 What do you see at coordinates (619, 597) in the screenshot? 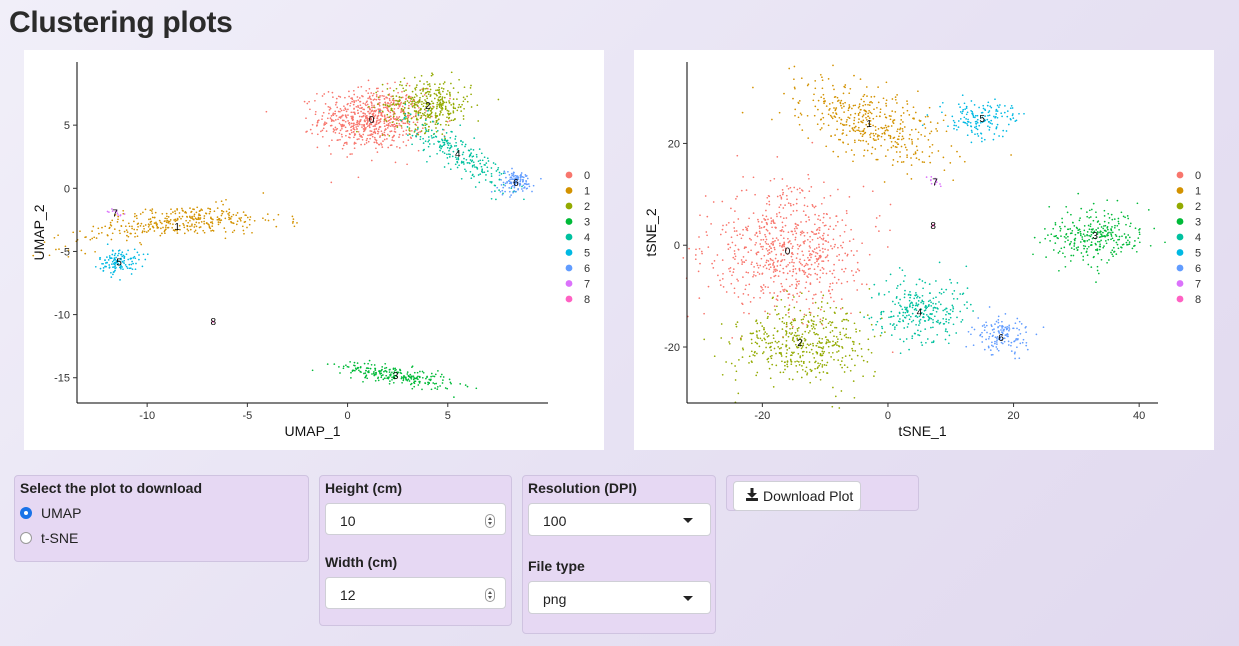
I see `file-type-select: png` at bounding box center [619, 597].